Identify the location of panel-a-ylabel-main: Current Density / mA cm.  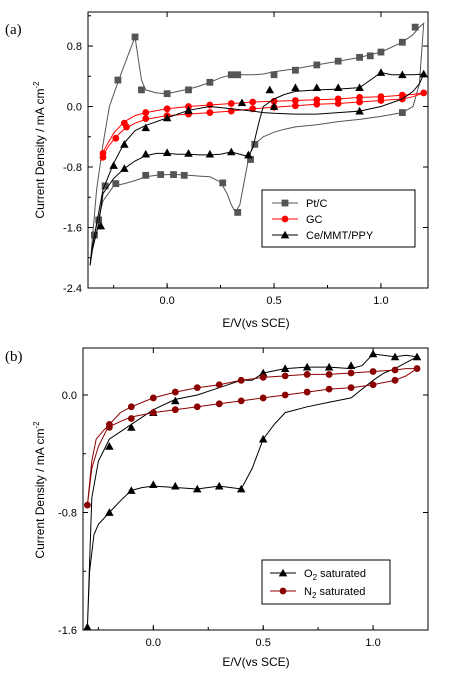
(40, 154).